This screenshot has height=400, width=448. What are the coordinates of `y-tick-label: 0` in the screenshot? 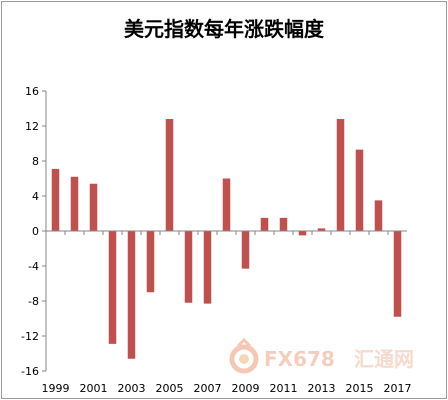 It's located at (35, 231).